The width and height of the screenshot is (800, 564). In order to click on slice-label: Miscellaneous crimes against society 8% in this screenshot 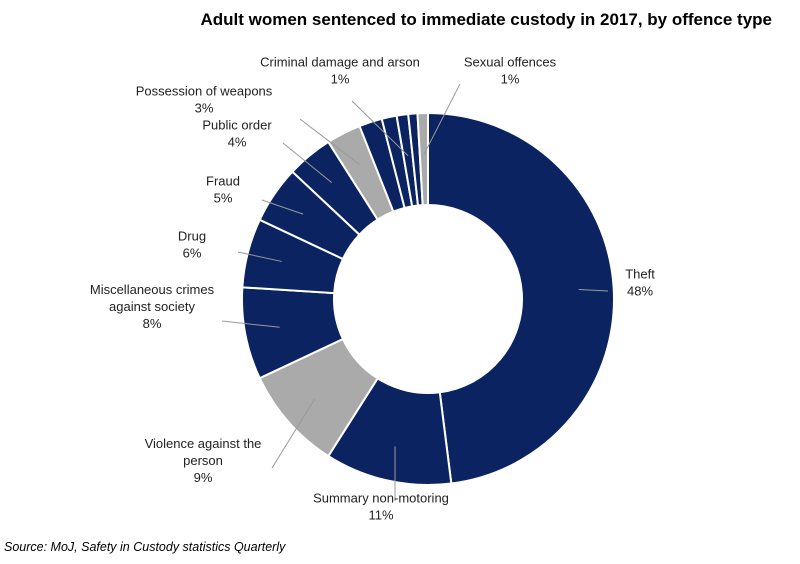, I will do `click(152, 306)`.